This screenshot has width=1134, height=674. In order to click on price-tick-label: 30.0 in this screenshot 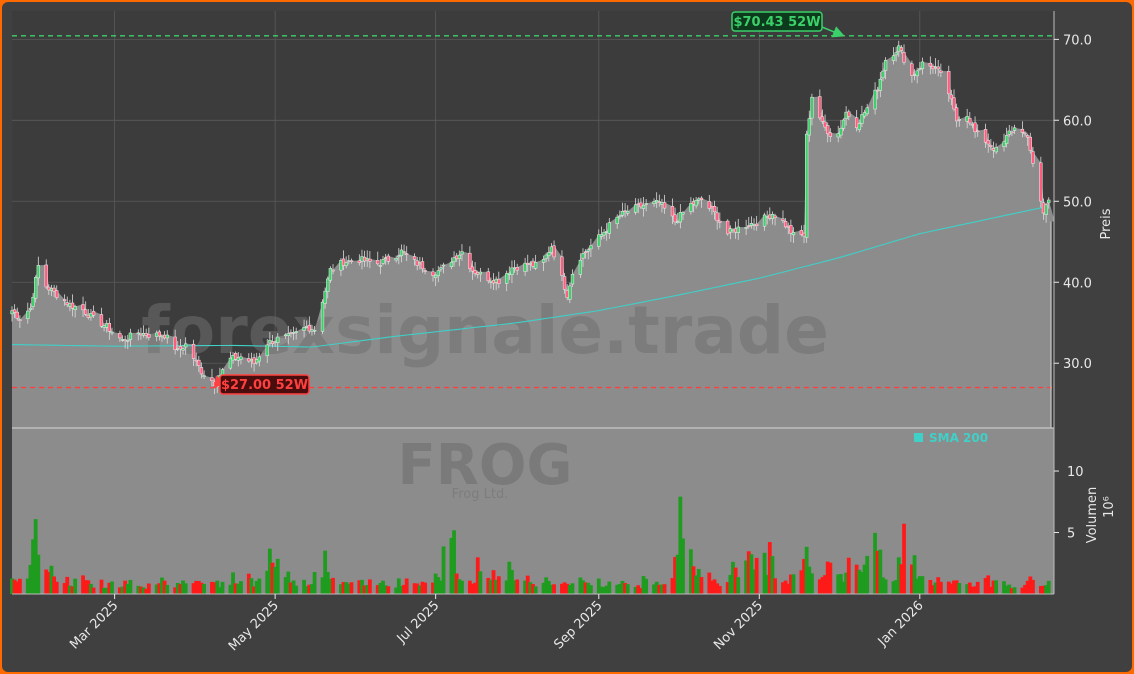, I will do `click(1077, 364)`.